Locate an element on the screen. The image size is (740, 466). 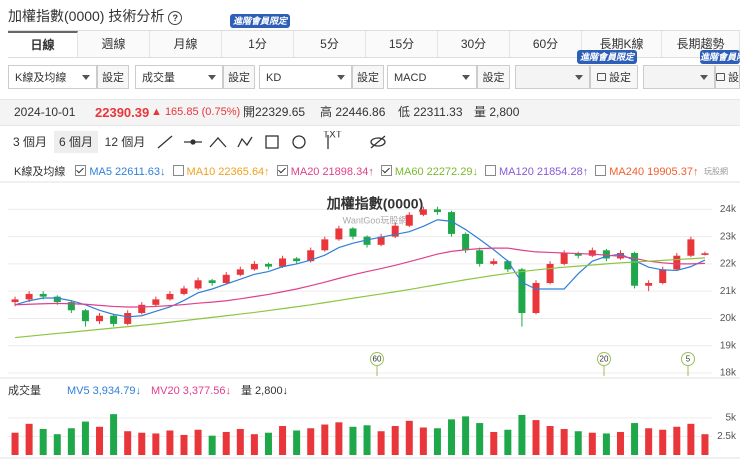
select: K線及均線 is located at coordinates (52, 77).